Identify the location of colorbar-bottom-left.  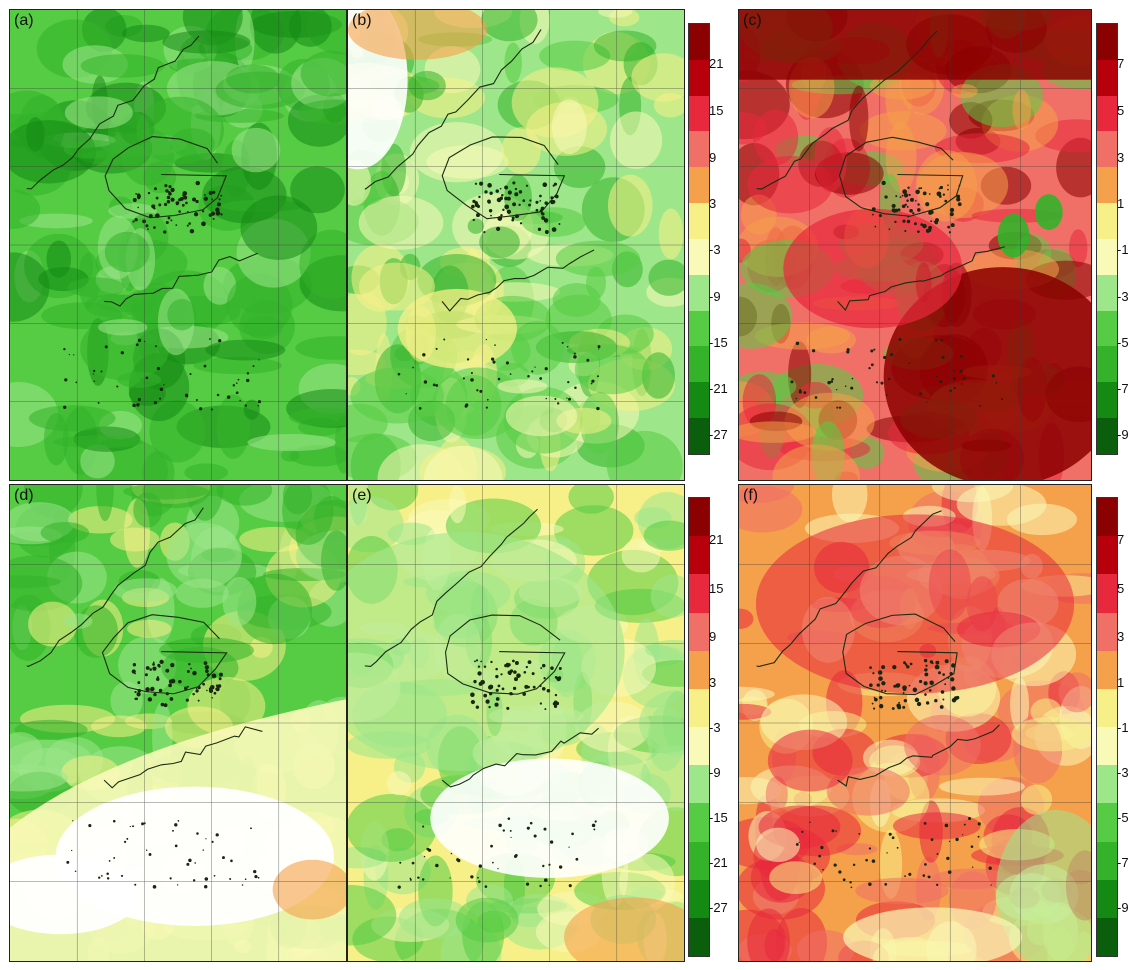
(699, 727).